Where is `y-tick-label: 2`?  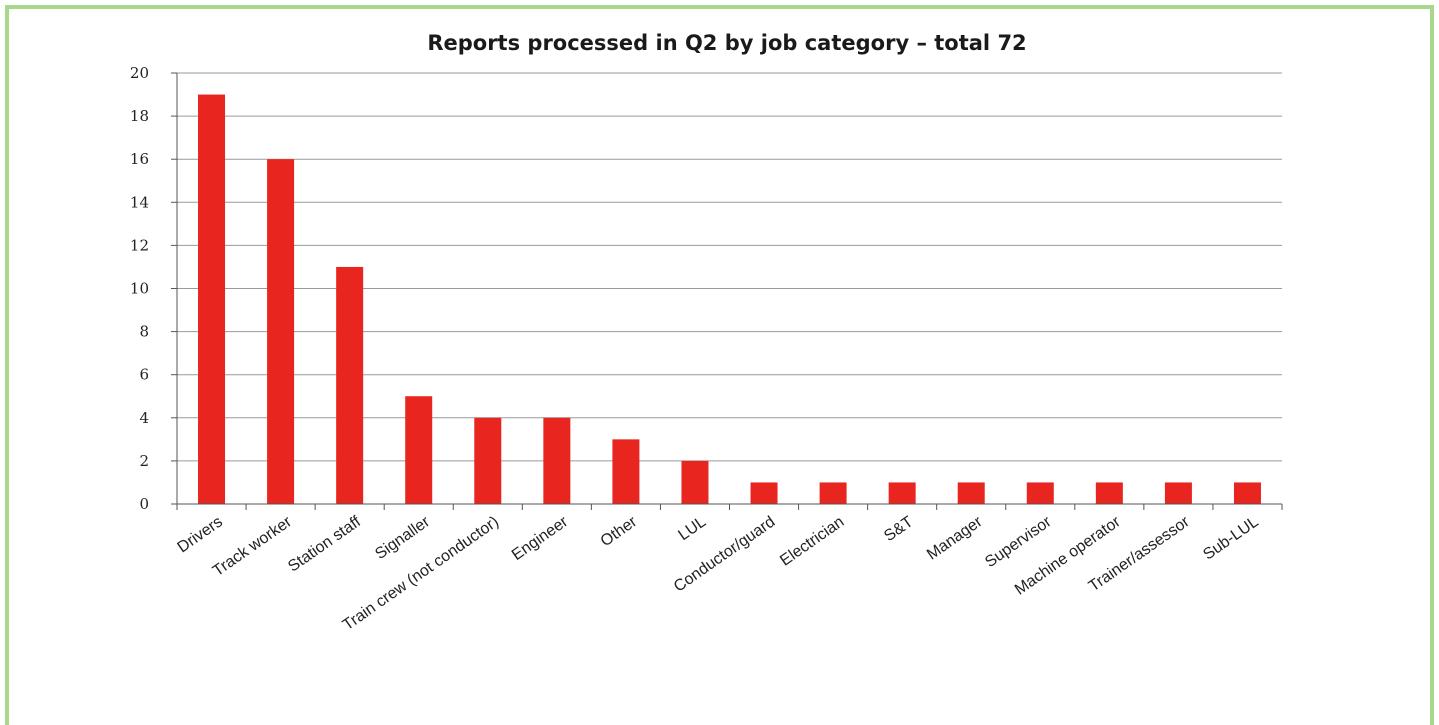
y-tick-label: 2 is located at coordinates (144, 461).